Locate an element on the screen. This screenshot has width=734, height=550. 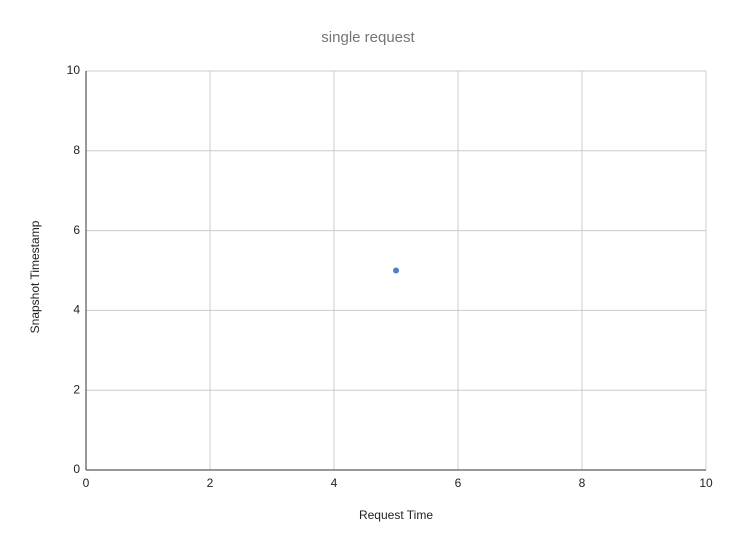
x-tick-label: 8 is located at coordinates (582, 483).